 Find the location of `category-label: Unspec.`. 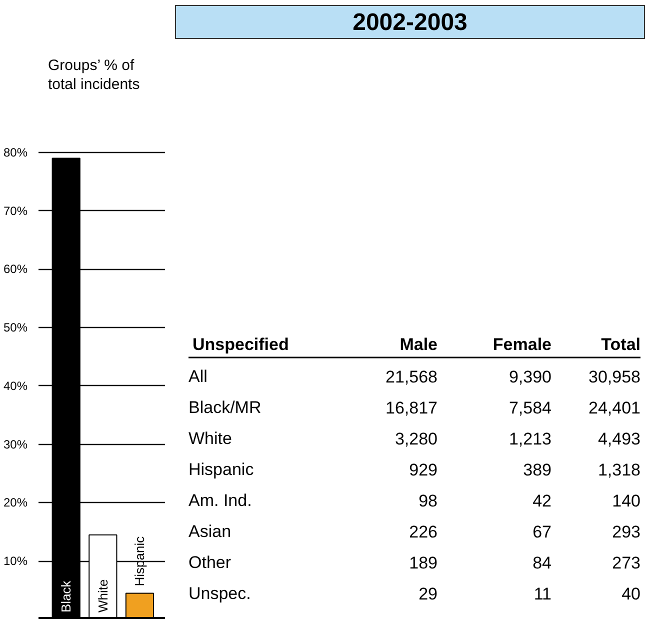

category-label: Unspec. is located at coordinates (219, 593).